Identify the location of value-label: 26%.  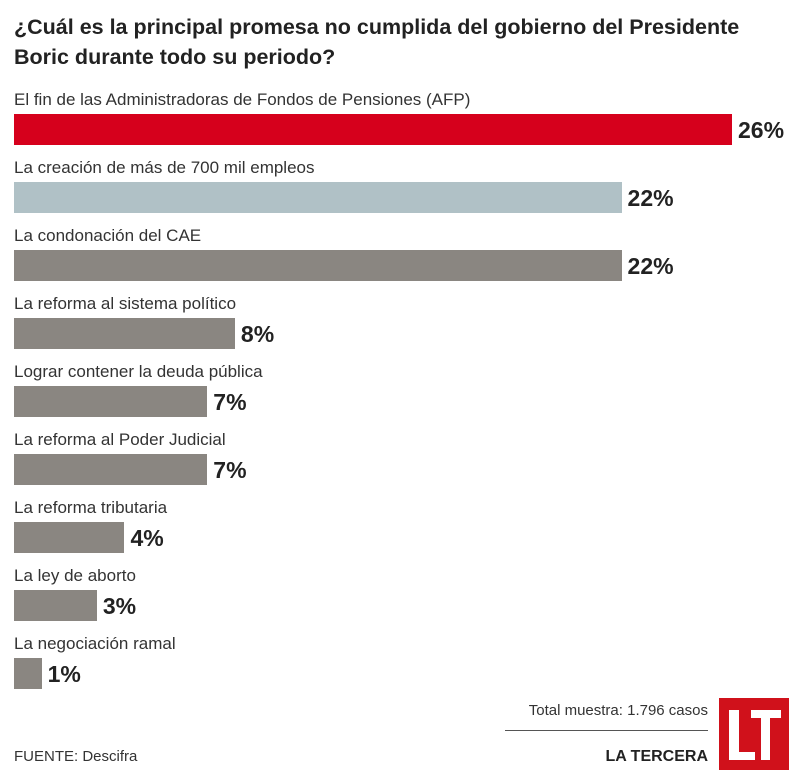
(761, 130).